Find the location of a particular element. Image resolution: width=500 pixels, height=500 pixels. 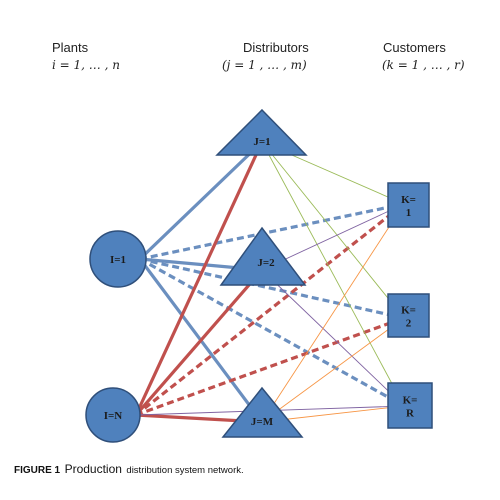

node-dist-1-label: J=1 is located at coordinates (261, 142).